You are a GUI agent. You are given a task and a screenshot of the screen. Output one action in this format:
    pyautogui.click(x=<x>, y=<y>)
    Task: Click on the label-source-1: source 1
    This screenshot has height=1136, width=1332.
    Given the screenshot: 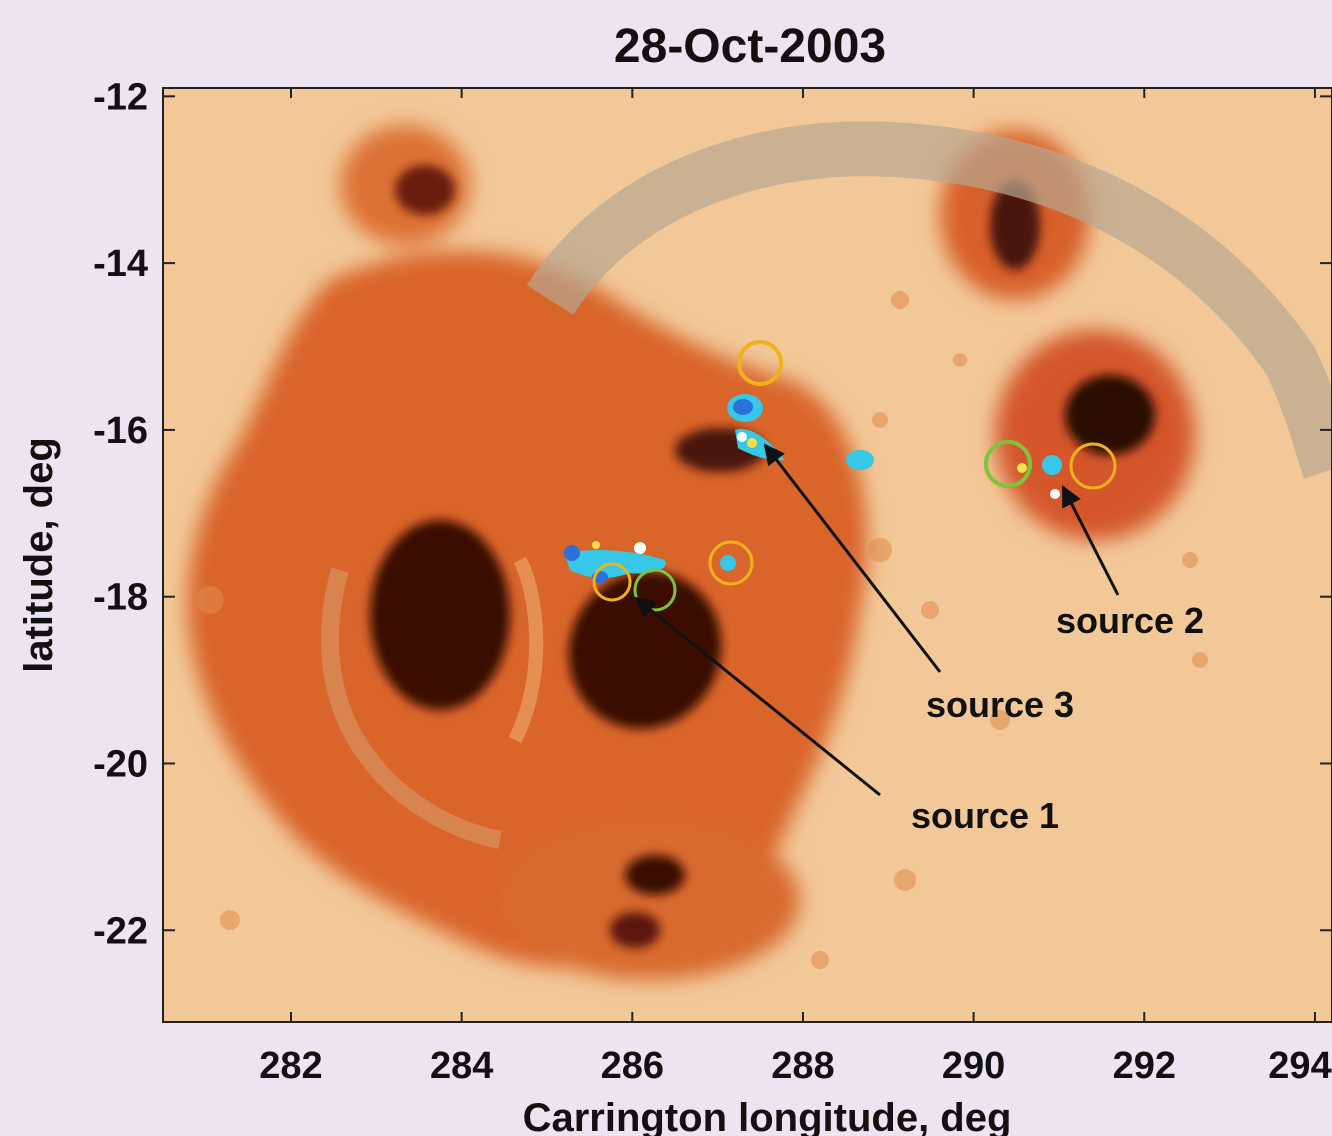 What is the action you would take?
    pyautogui.click(x=985, y=815)
    